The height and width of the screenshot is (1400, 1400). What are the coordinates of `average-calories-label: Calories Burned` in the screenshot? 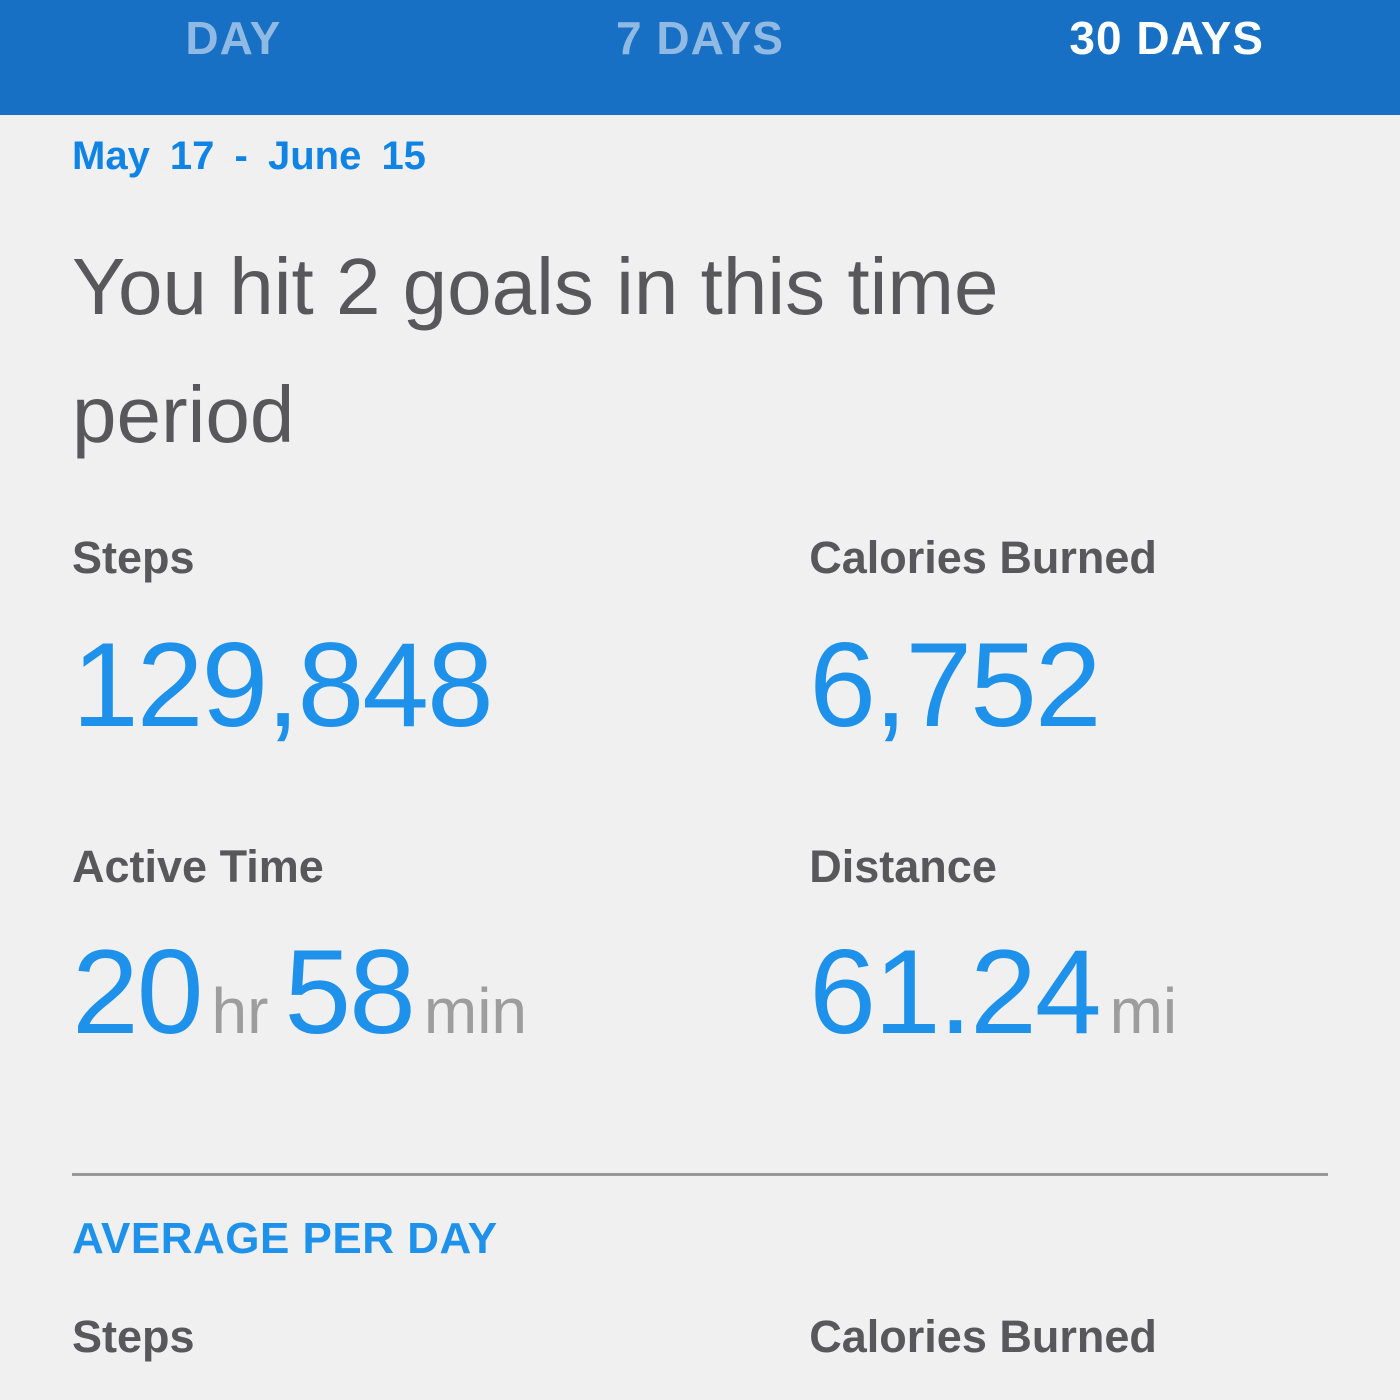 It's located at (983, 1336).